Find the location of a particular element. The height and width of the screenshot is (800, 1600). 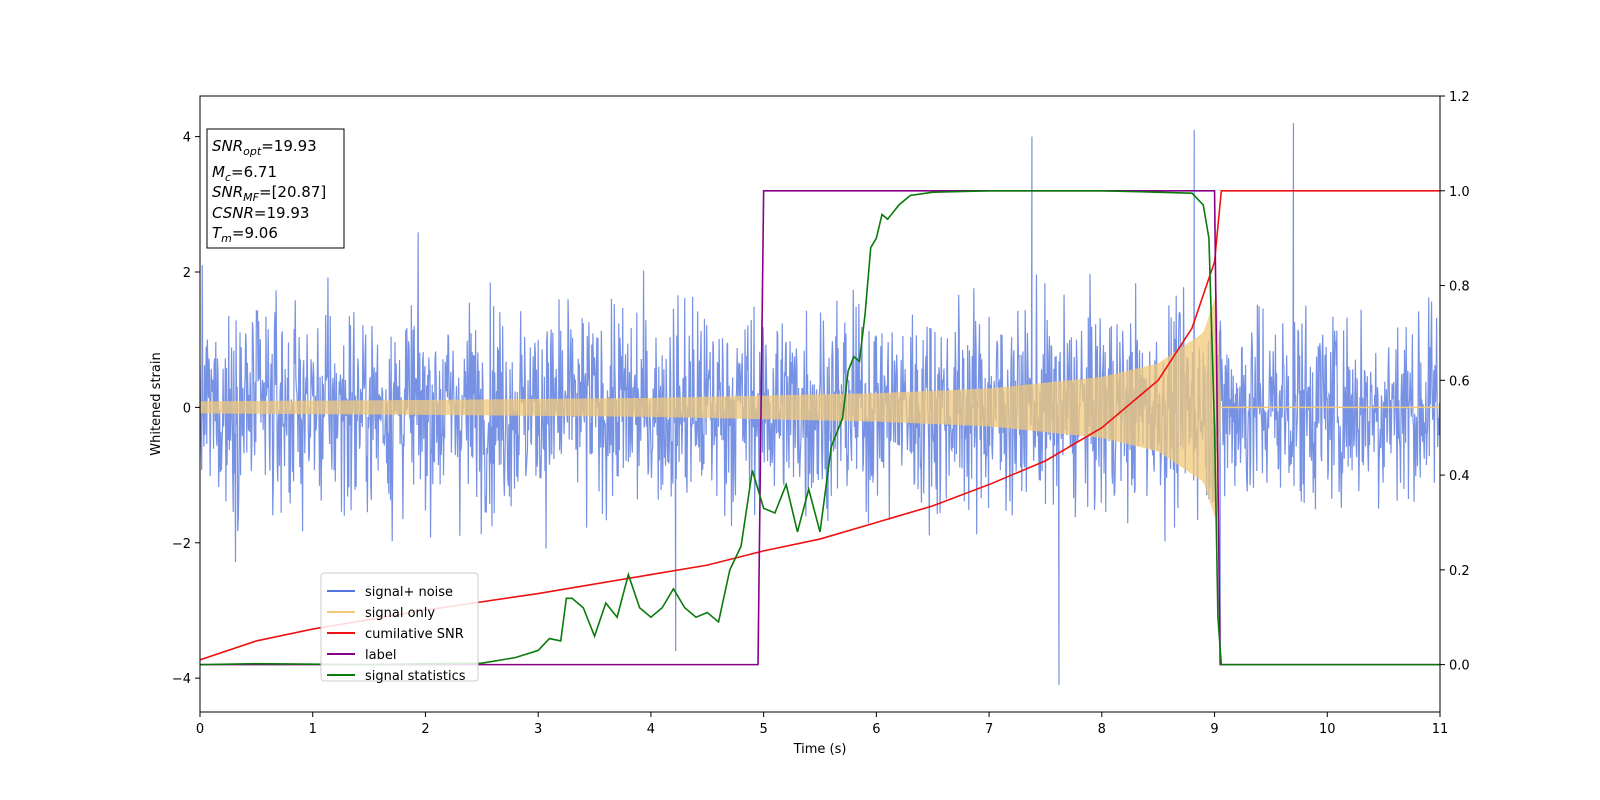

annotation-snr-opt: SNRopt=19.93 is located at coordinates (264, 147).